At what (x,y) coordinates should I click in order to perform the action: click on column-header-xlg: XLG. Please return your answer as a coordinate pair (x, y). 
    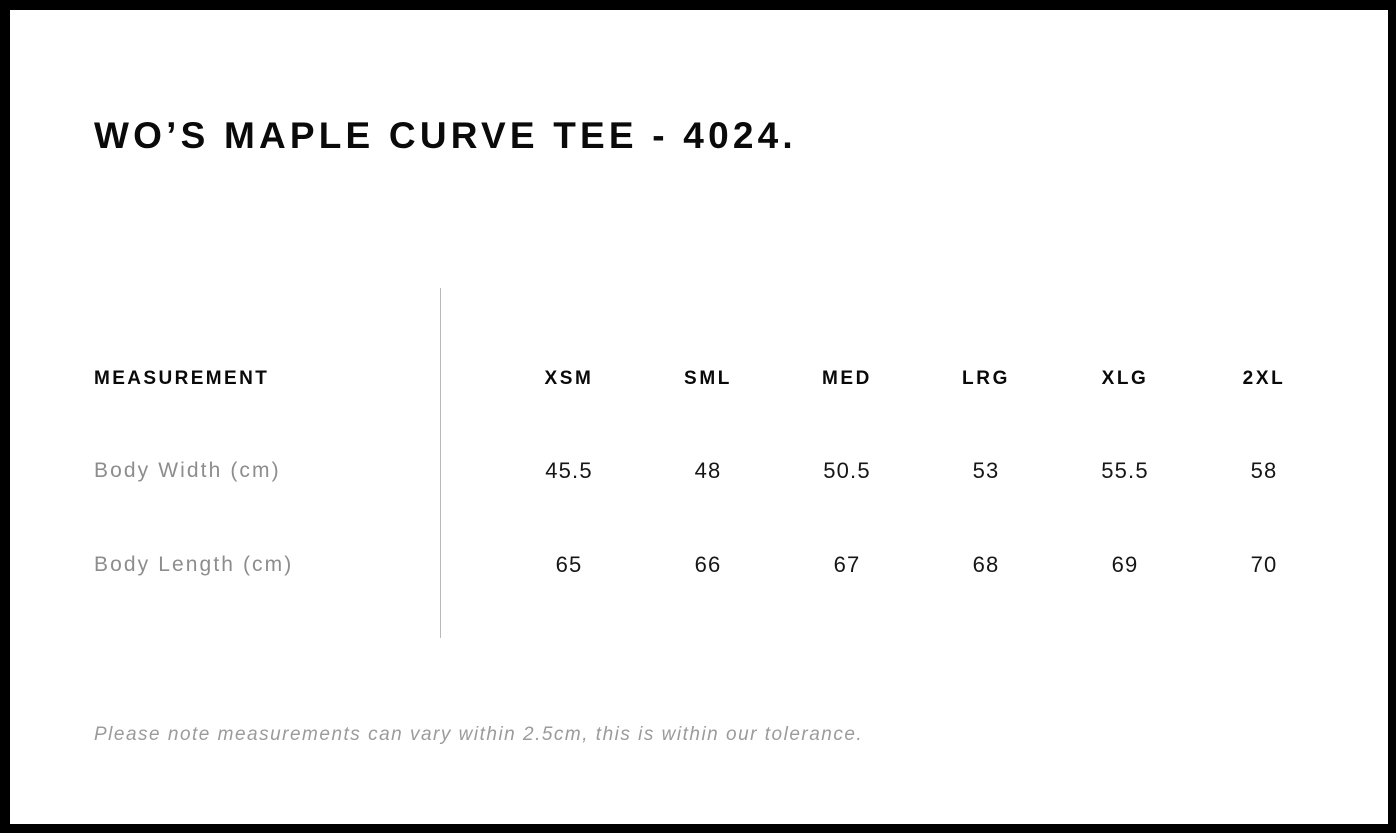
    Looking at the image, I should click on (1125, 378).